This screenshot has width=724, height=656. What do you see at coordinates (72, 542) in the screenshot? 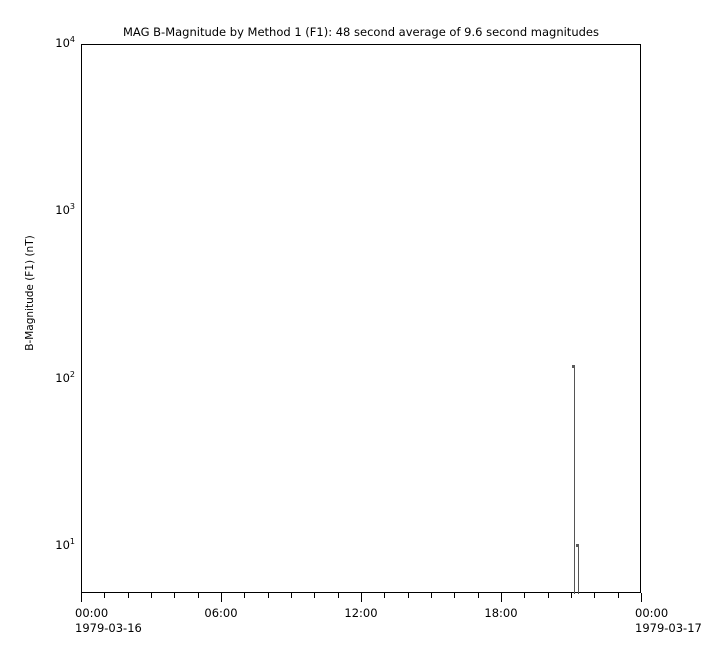
I see `y-tick-exponent: 1` at bounding box center [72, 542].